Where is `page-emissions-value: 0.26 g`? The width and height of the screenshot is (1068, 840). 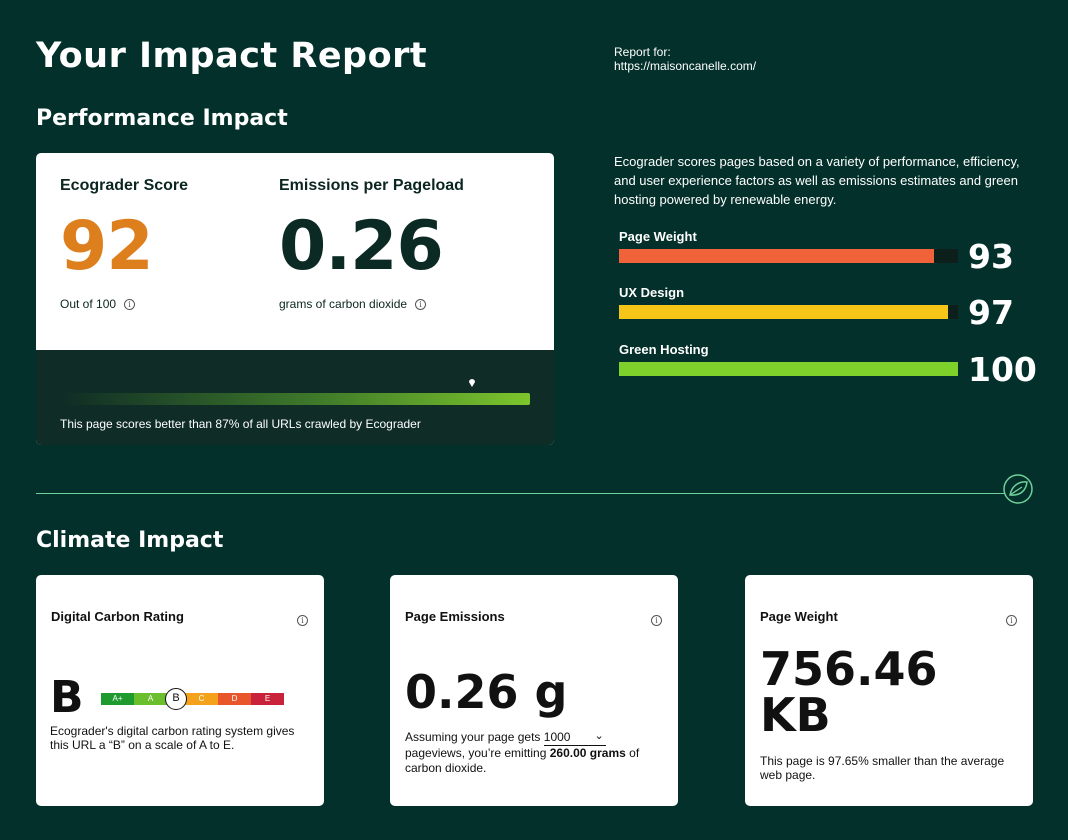 page-emissions-value: 0.26 g is located at coordinates (486, 692).